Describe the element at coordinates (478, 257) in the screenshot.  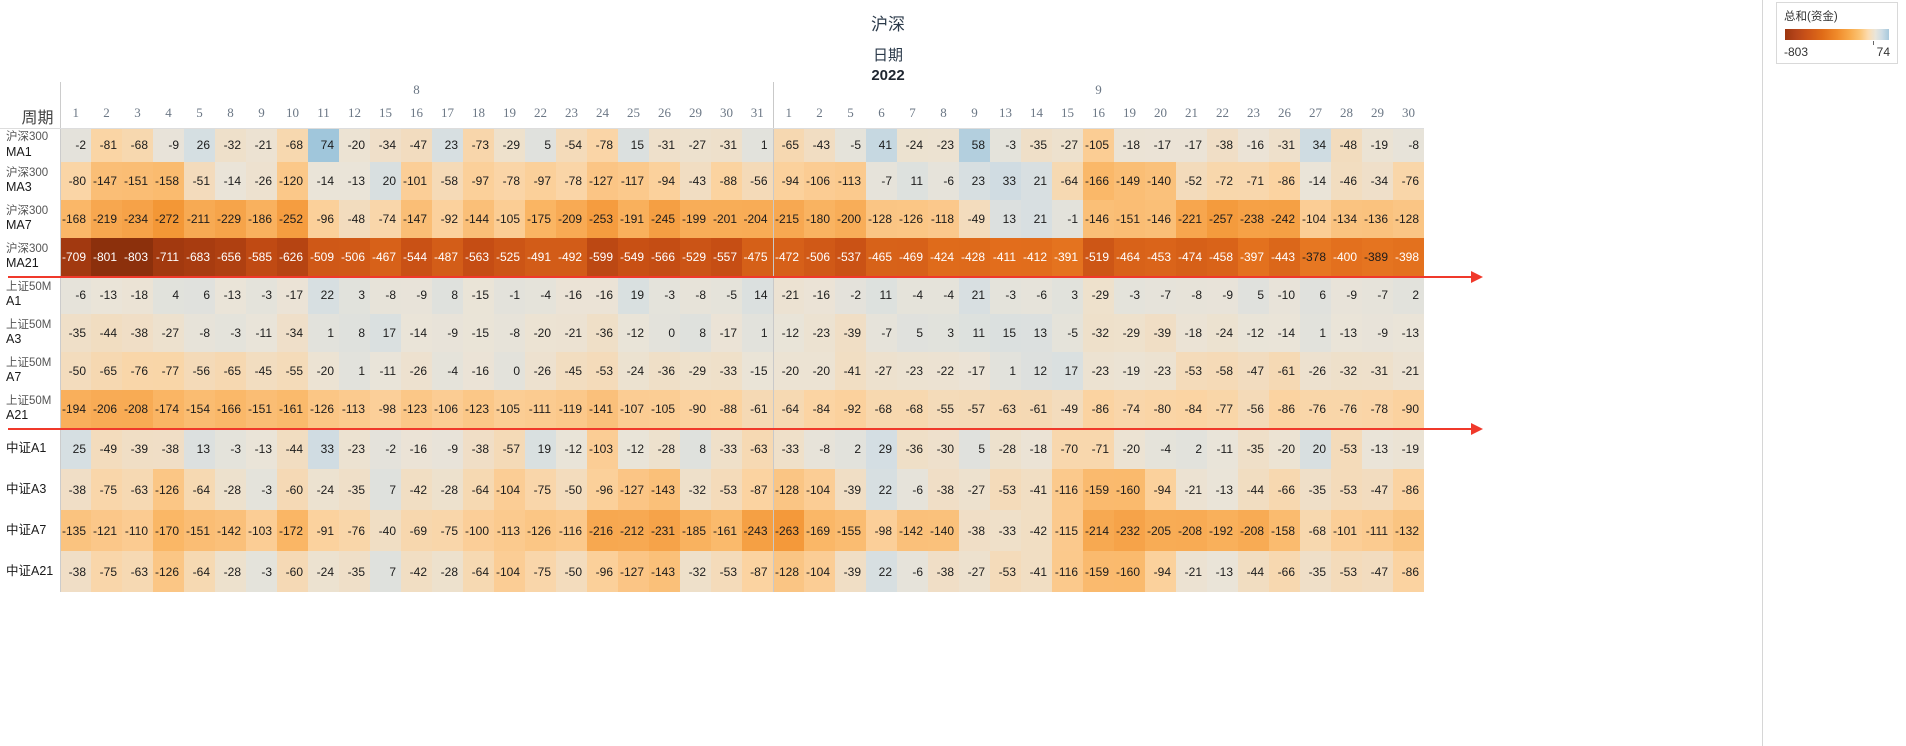
I see `heatmap-cell: -563` at that location.